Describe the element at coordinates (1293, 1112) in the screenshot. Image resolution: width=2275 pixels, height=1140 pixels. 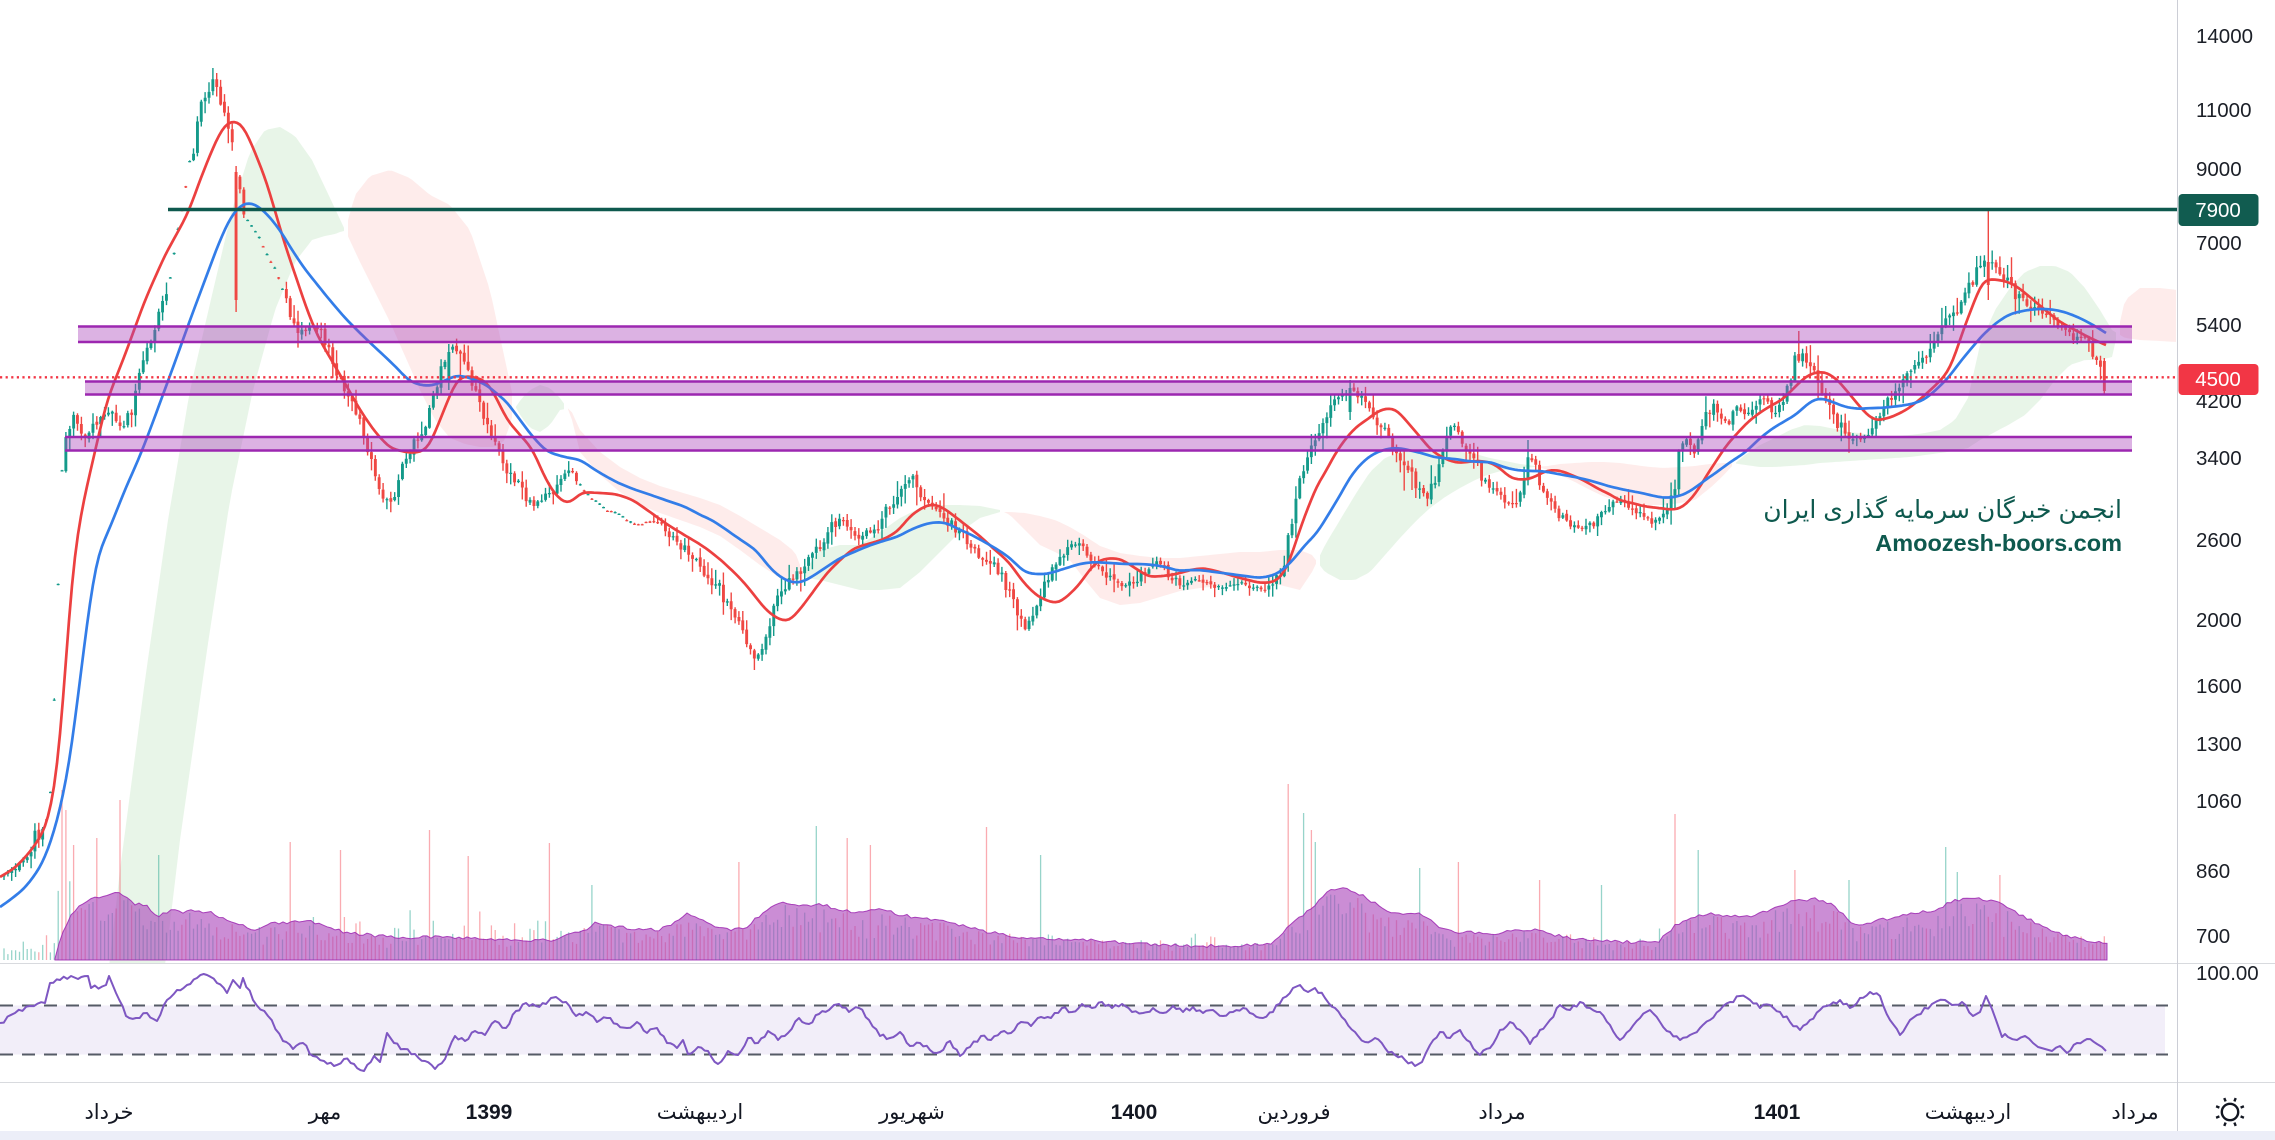
I see `svg-text: فروردین` at that location.